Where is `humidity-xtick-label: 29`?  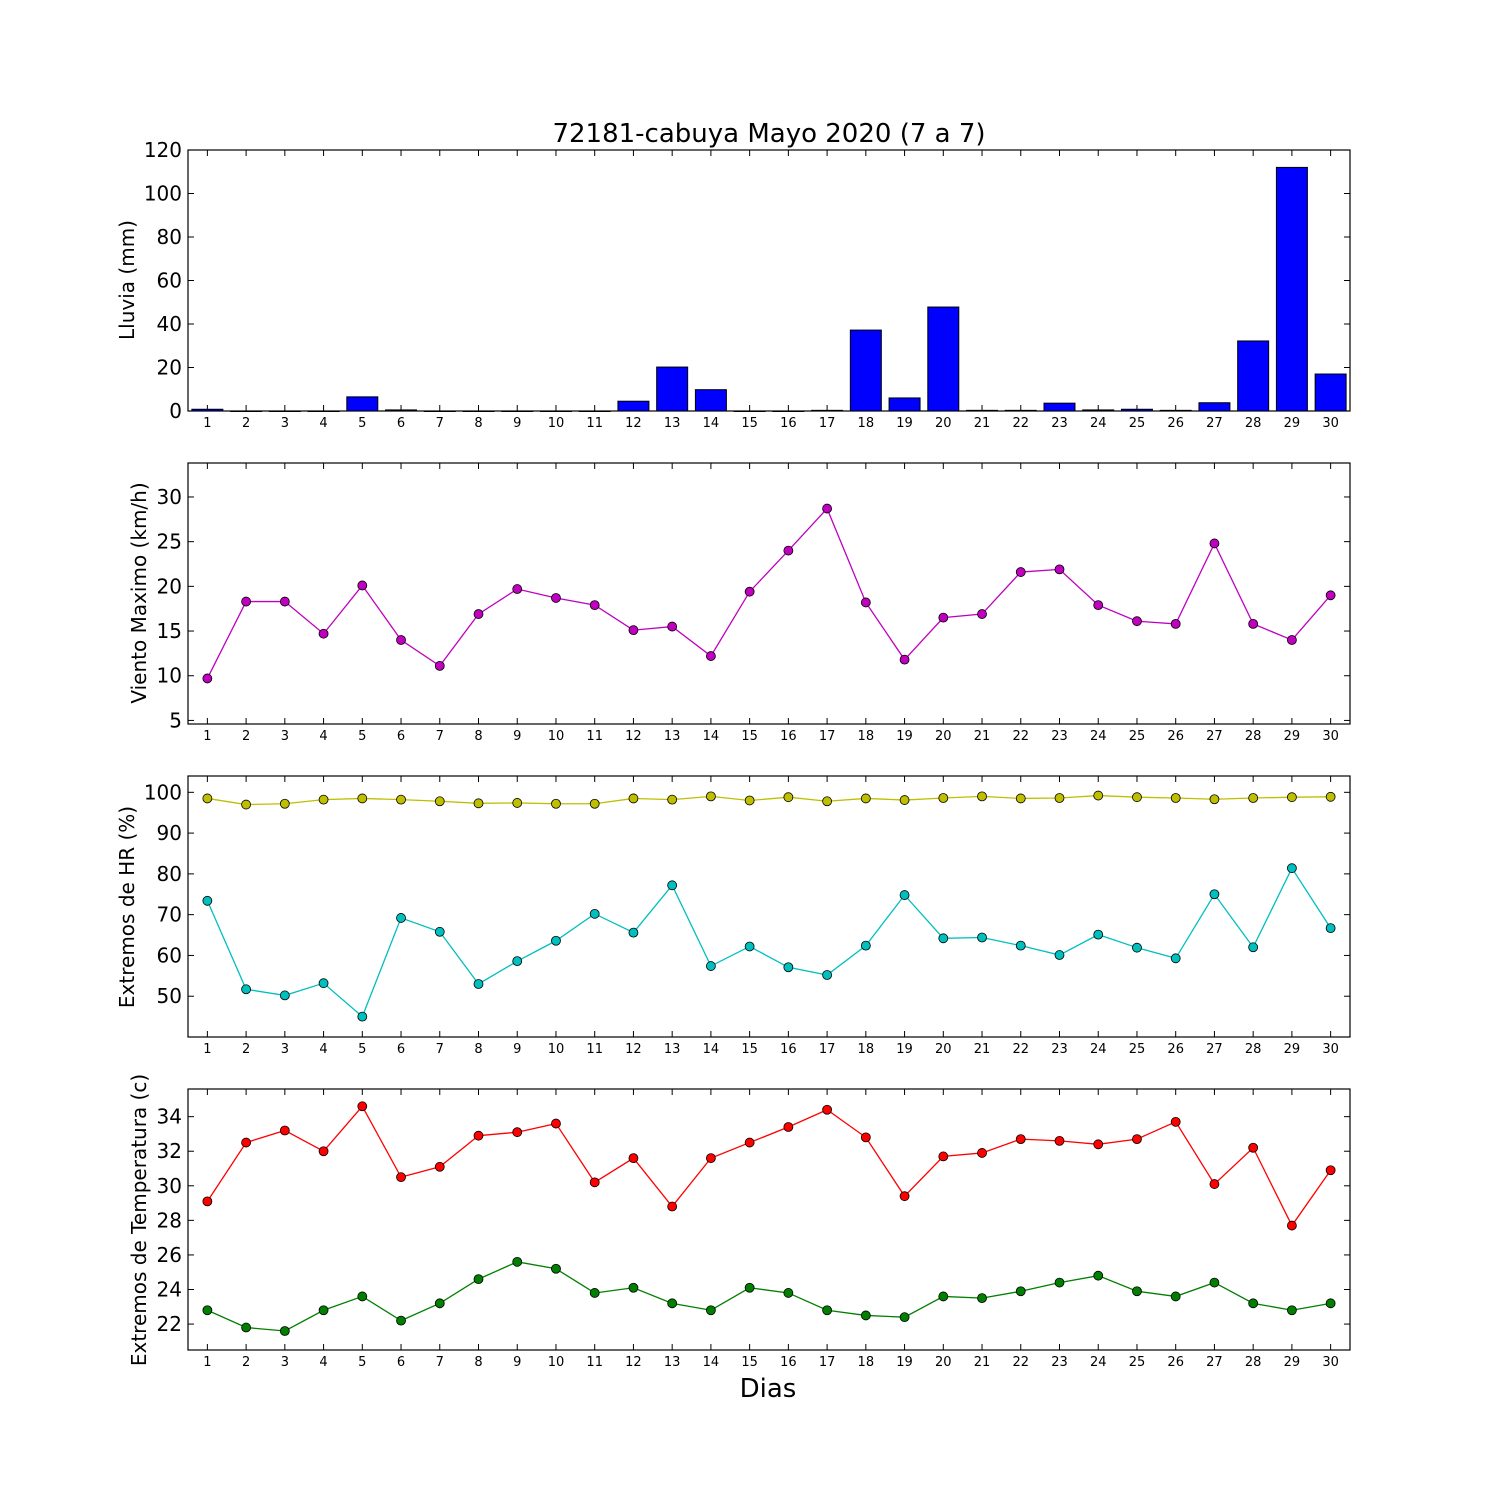 humidity-xtick-label: 29 is located at coordinates (1292, 1049).